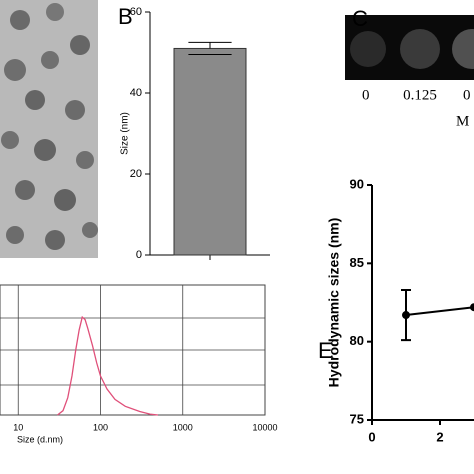 The height and width of the screenshot is (474, 474). Describe the element at coordinates (100, 427) in the screenshot. I see `x-tick-label: 100` at that location.